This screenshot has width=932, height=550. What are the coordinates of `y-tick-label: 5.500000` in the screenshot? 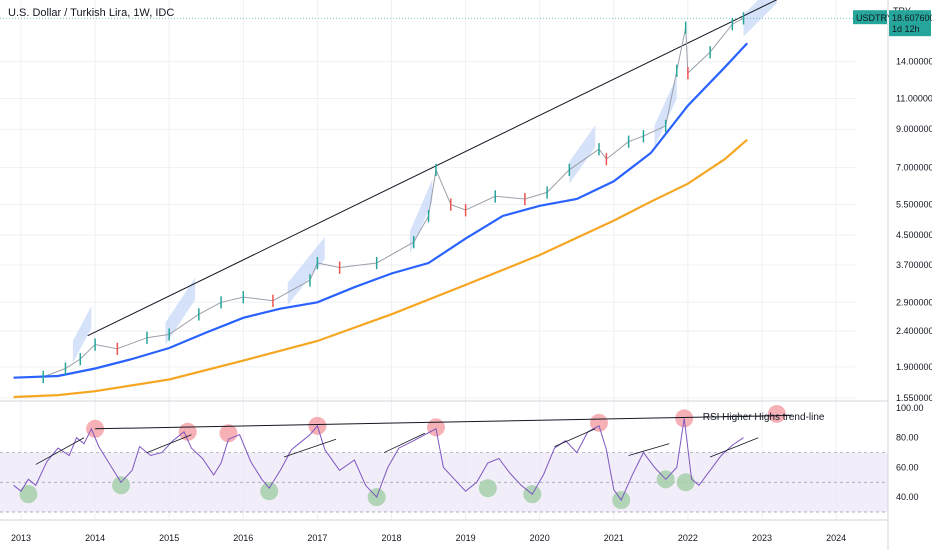 It's located at (914, 204).